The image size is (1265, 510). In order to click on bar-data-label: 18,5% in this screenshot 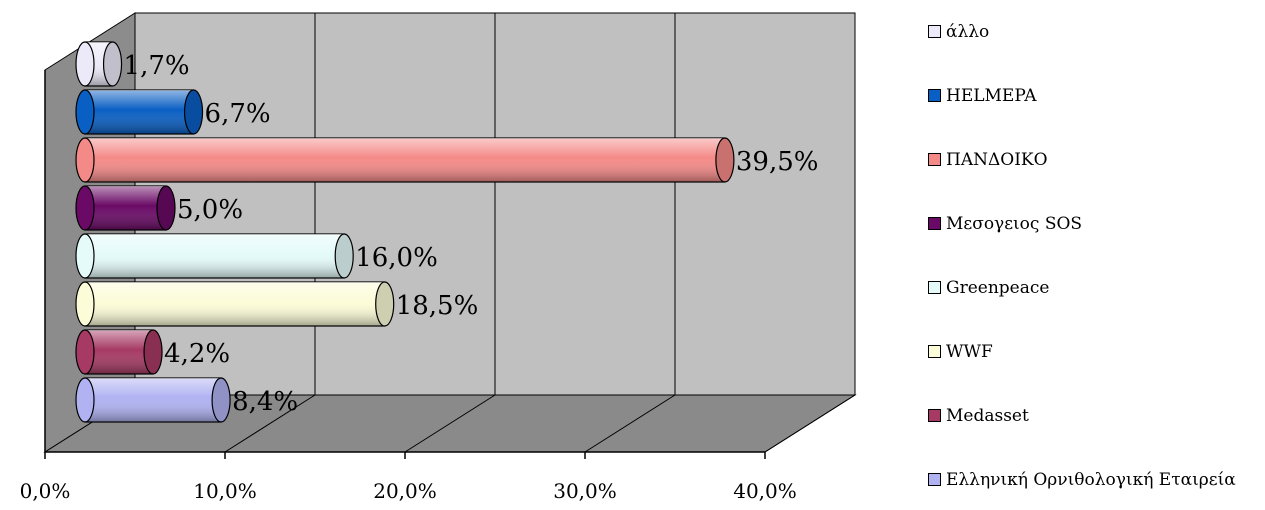, I will do `click(437, 306)`.